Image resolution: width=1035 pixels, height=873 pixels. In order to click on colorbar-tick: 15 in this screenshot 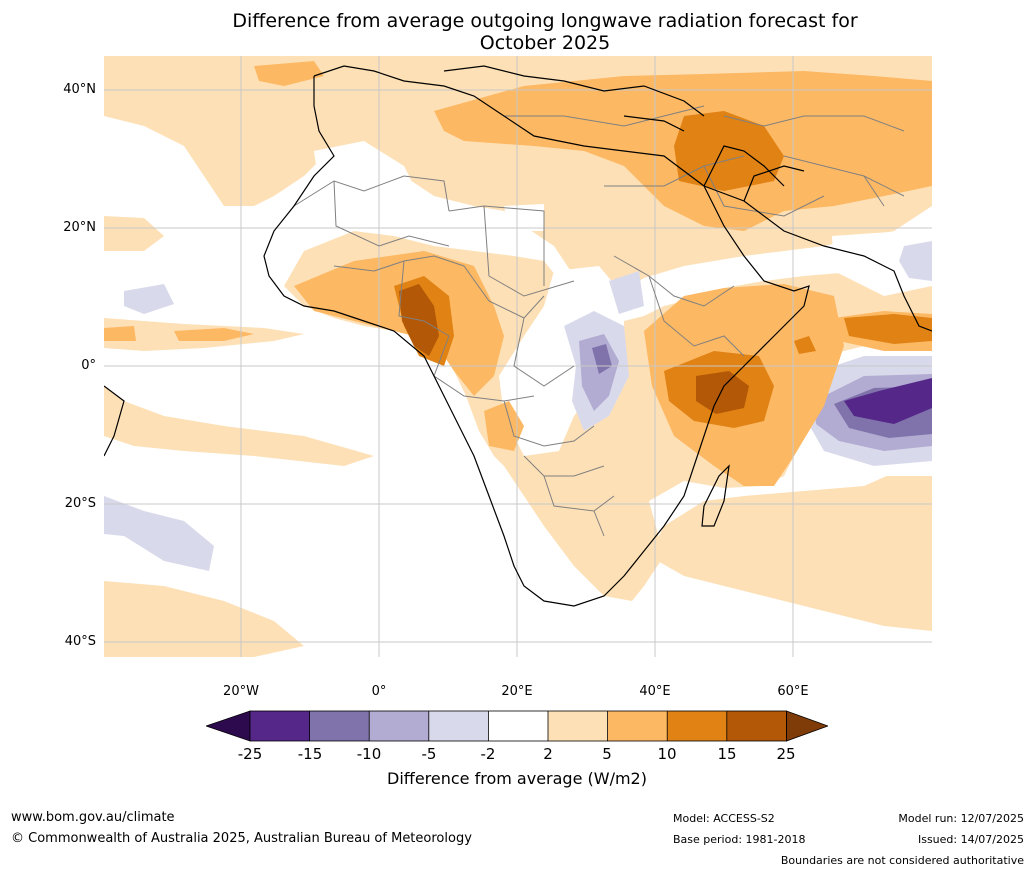, I will do `click(727, 754)`.